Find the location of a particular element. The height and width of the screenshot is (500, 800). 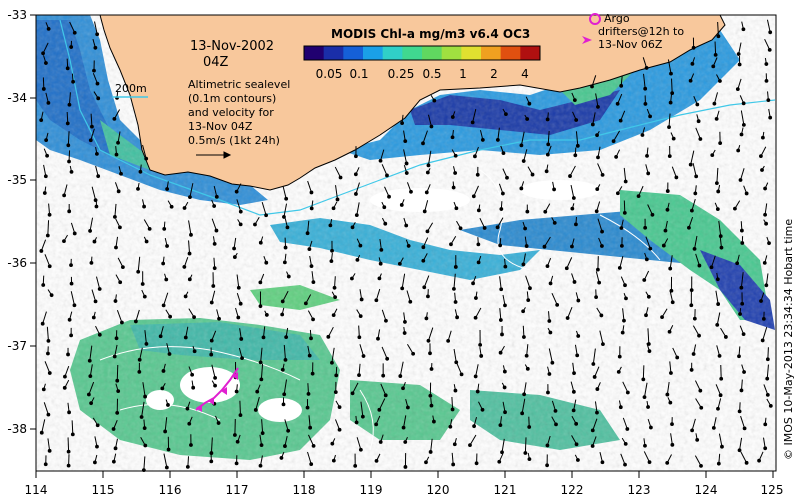

isobath-legend: 200m is located at coordinates (130, 90).